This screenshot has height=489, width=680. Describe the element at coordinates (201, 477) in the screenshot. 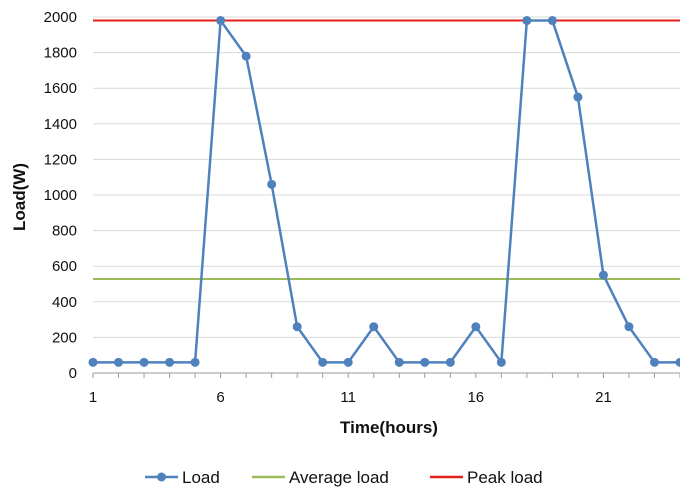

I see `legend-label-load: Load` at that location.